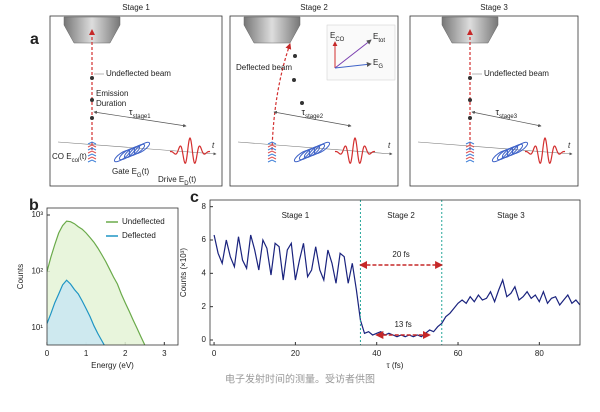 The image size is (600, 412). What do you see at coordinates (272, 30) in the screenshot?
I see `detector` at bounding box center [272, 30].